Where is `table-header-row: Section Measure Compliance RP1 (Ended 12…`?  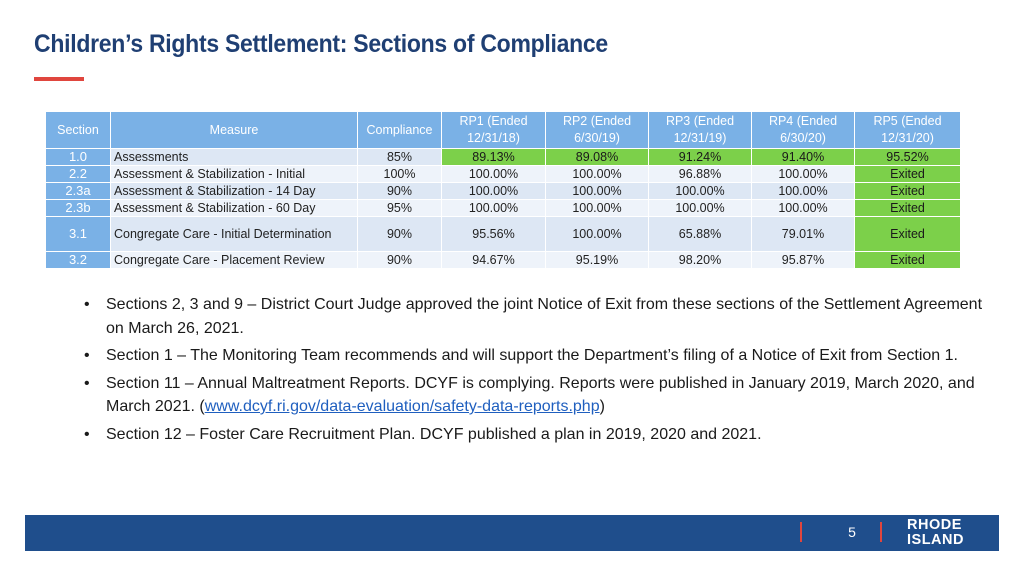 table-header-row: Section Measure Compliance RP1 (Ended 12… is located at coordinates (503, 130).